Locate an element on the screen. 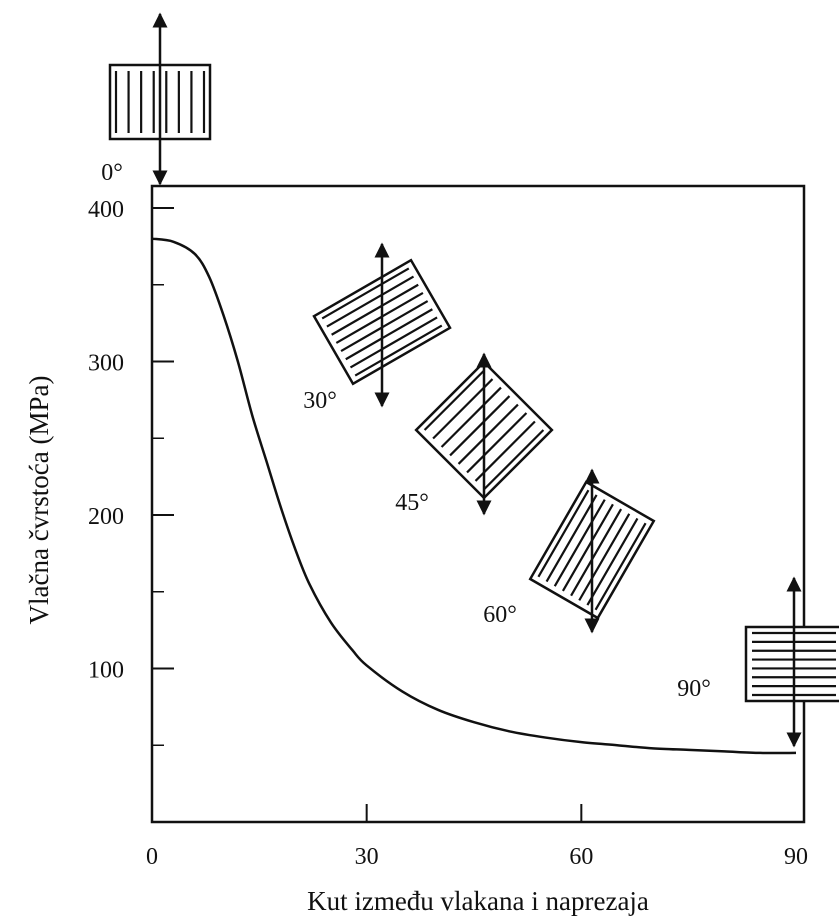  y-tick-label-400: 400 is located at coordinates (106, 210).